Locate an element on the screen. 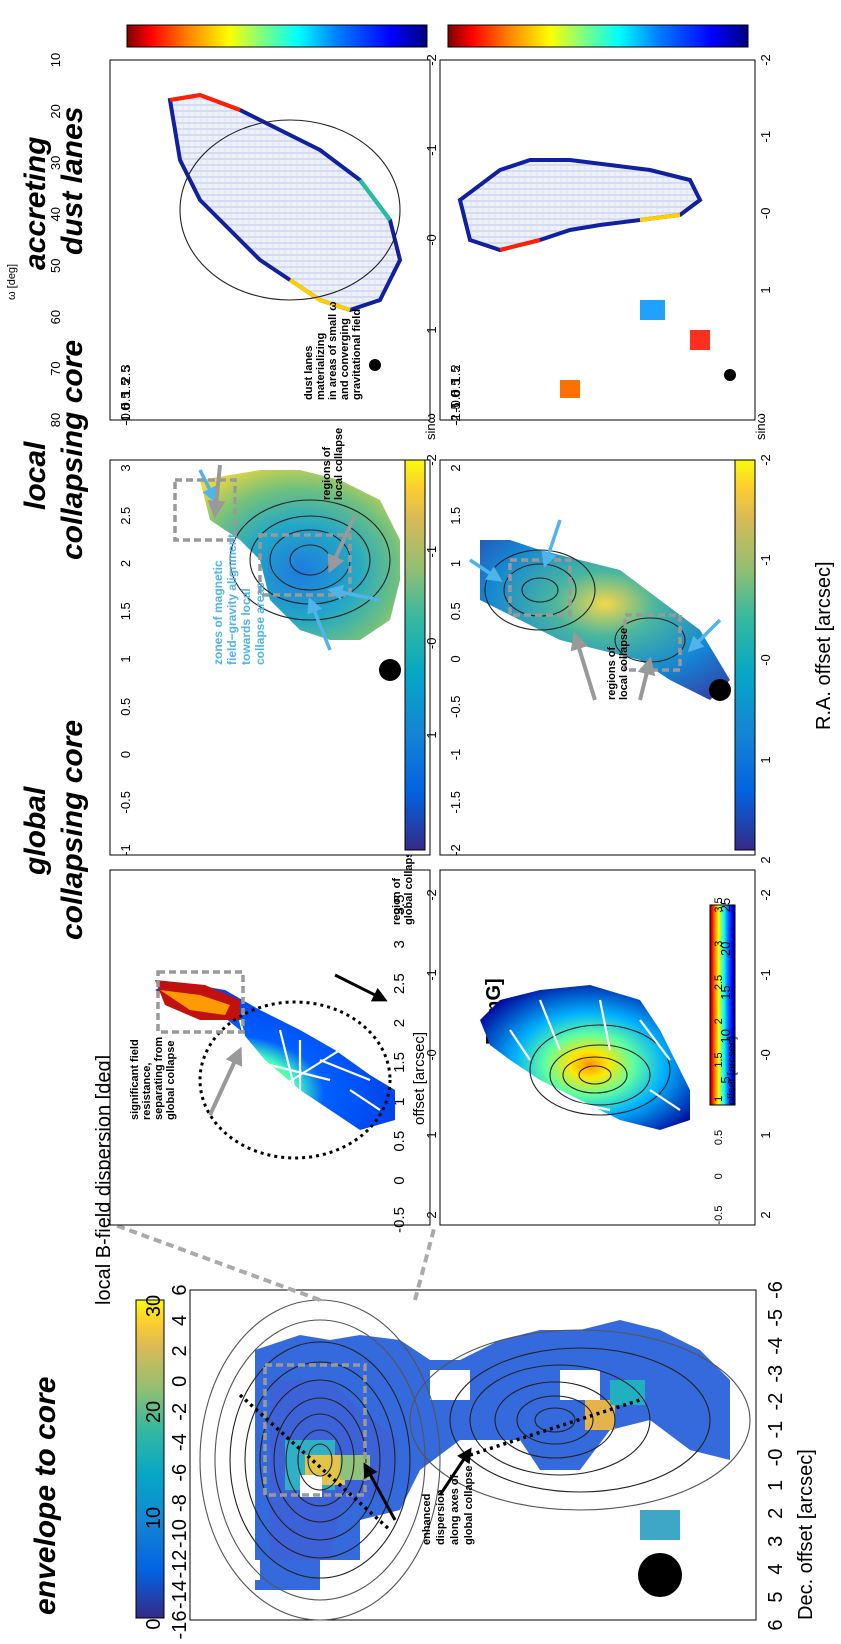  local-bottom-y-tick-1: 1.5 is located at coordinates (455, 516).